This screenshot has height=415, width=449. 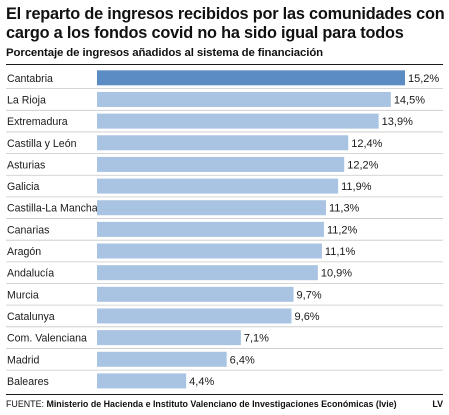 I want to click on bar-murcia, so click(x=195, y=294).